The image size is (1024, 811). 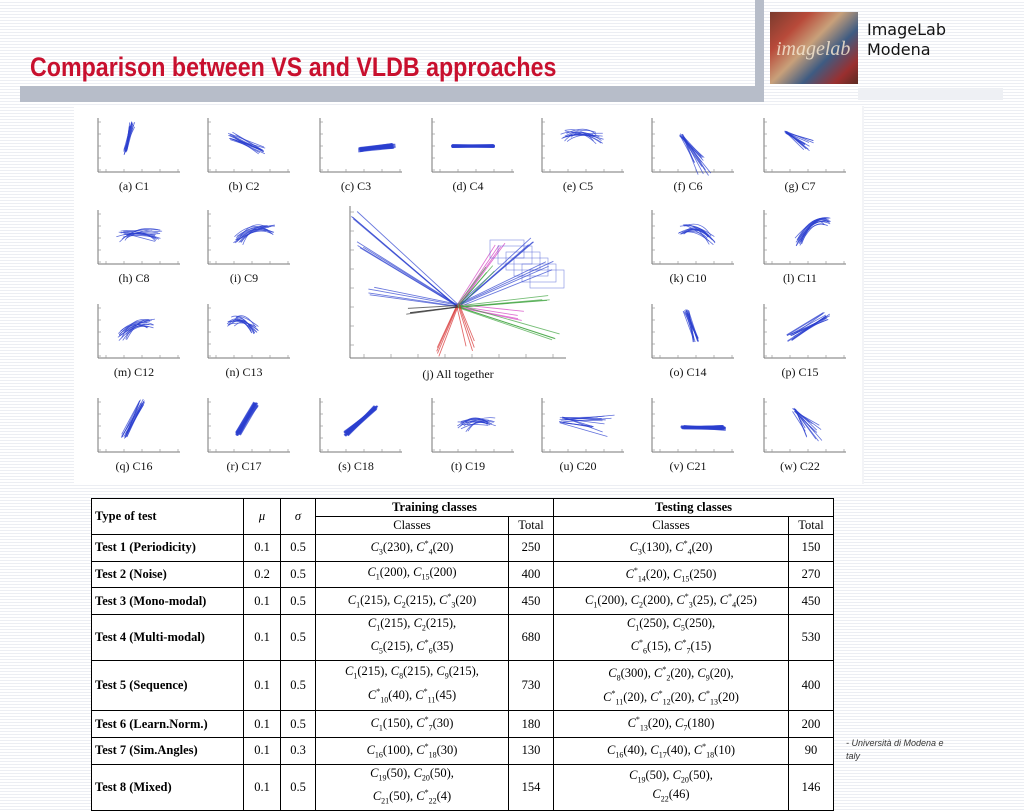 I want to click on test-classes-cell: C*13(20), C7(180), so click(x=671, y=724).